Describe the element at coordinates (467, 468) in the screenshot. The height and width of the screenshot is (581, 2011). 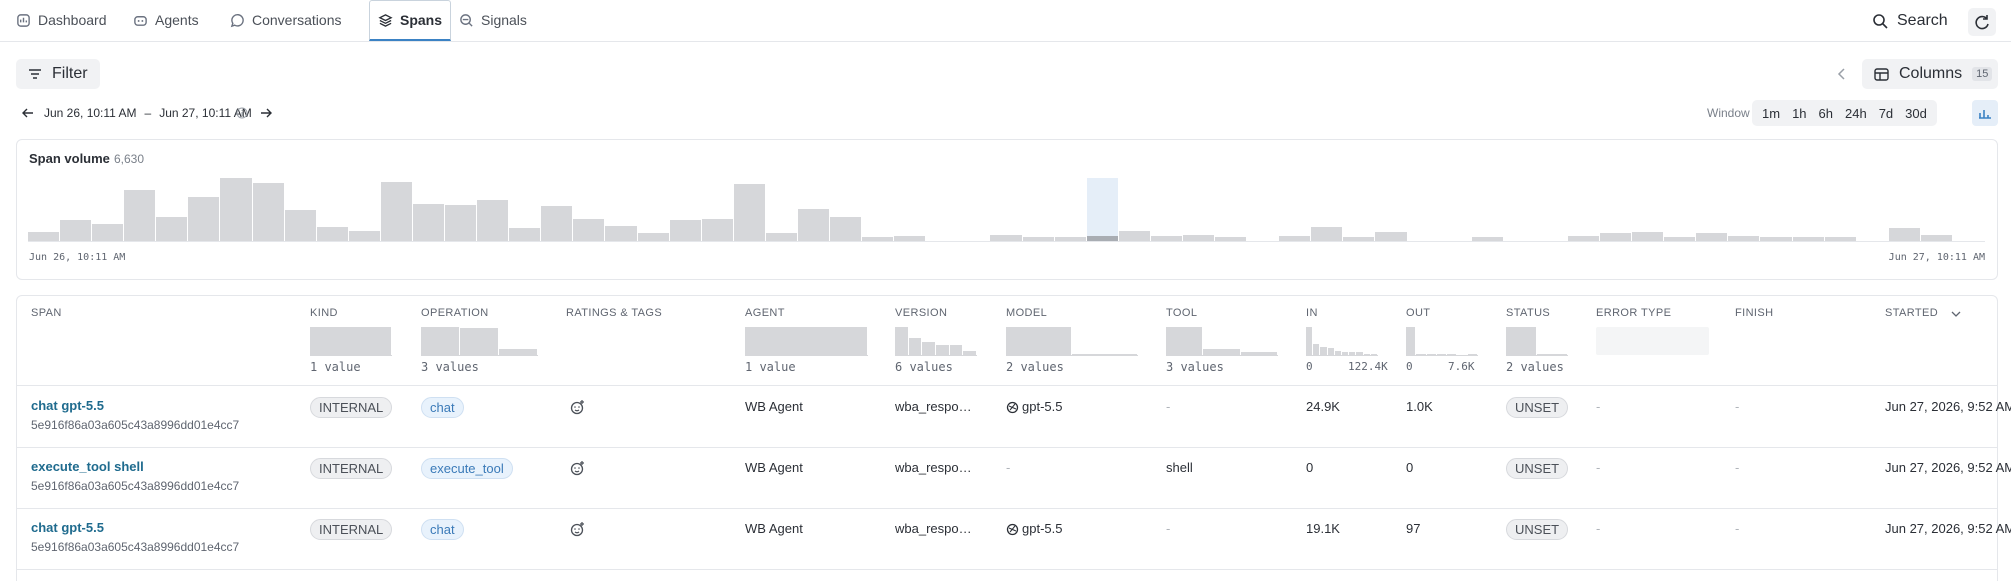
I see `operation-pill: execute_tool` at that location.